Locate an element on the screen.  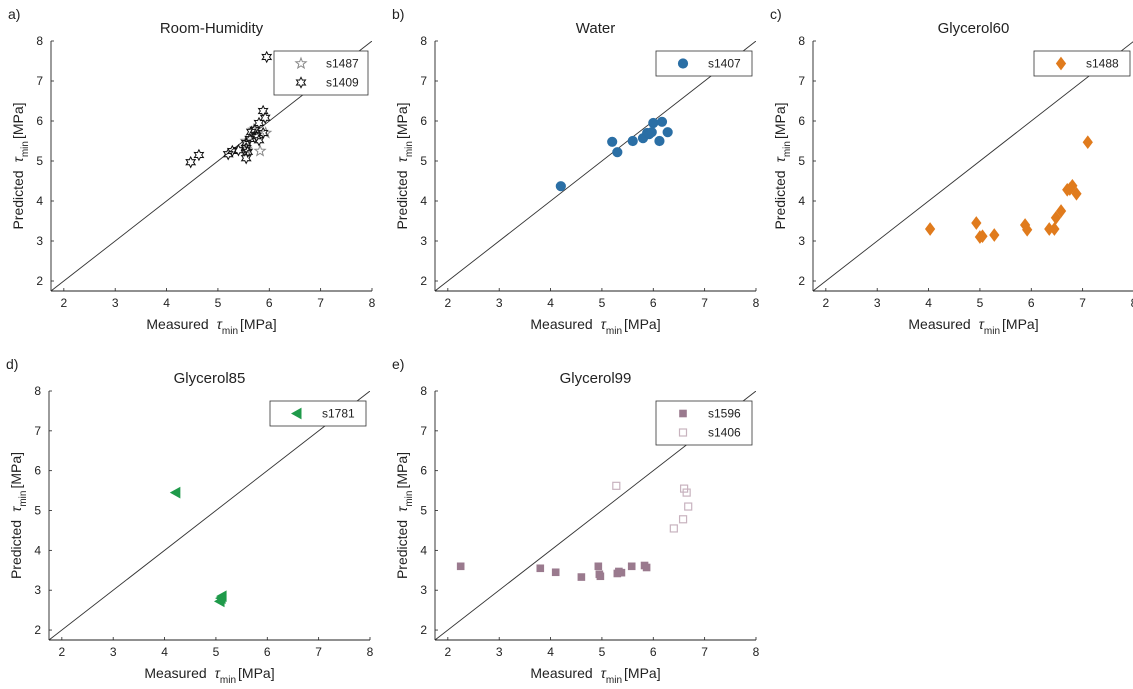
series-s1406 is located at coordinates (652, 507).